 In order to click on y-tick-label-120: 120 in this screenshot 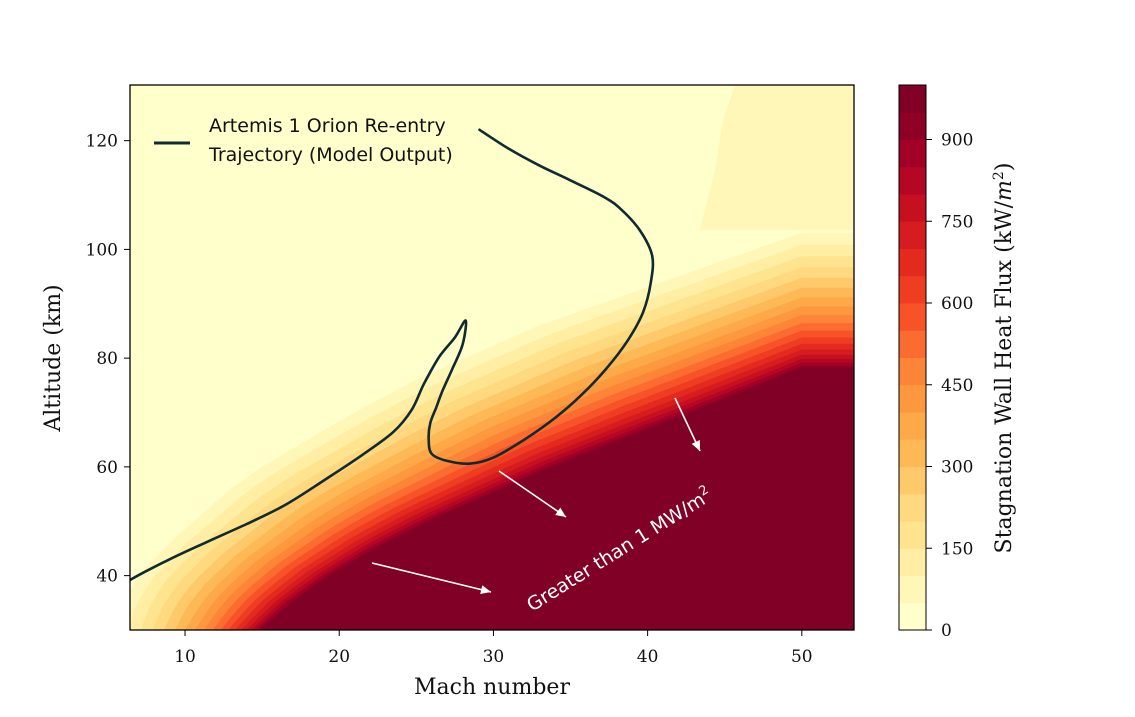, I will do `click(102, 142)`.